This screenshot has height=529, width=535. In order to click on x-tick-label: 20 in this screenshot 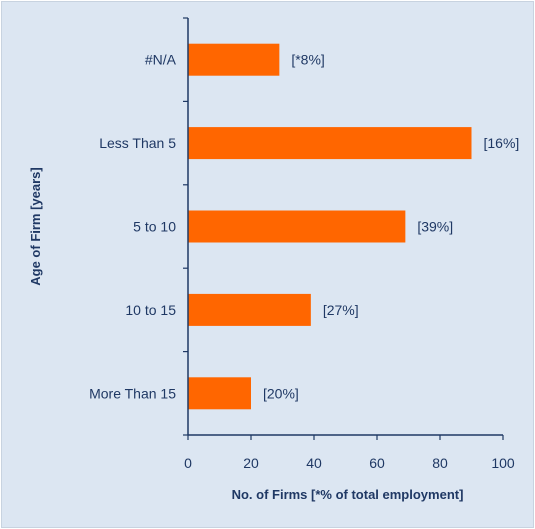, I will do `click(251, 463)`.